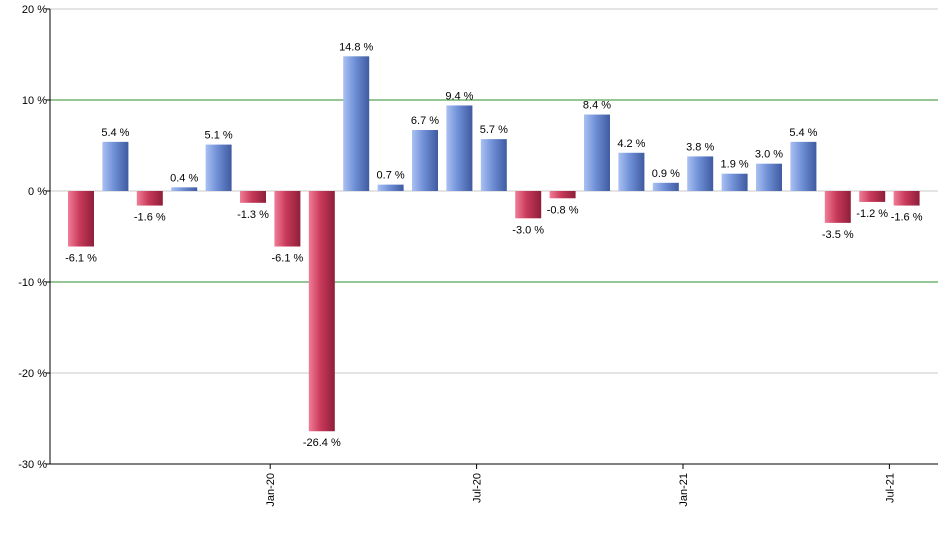  I want to click on data-label: -3.0 %, so click(528, 230).